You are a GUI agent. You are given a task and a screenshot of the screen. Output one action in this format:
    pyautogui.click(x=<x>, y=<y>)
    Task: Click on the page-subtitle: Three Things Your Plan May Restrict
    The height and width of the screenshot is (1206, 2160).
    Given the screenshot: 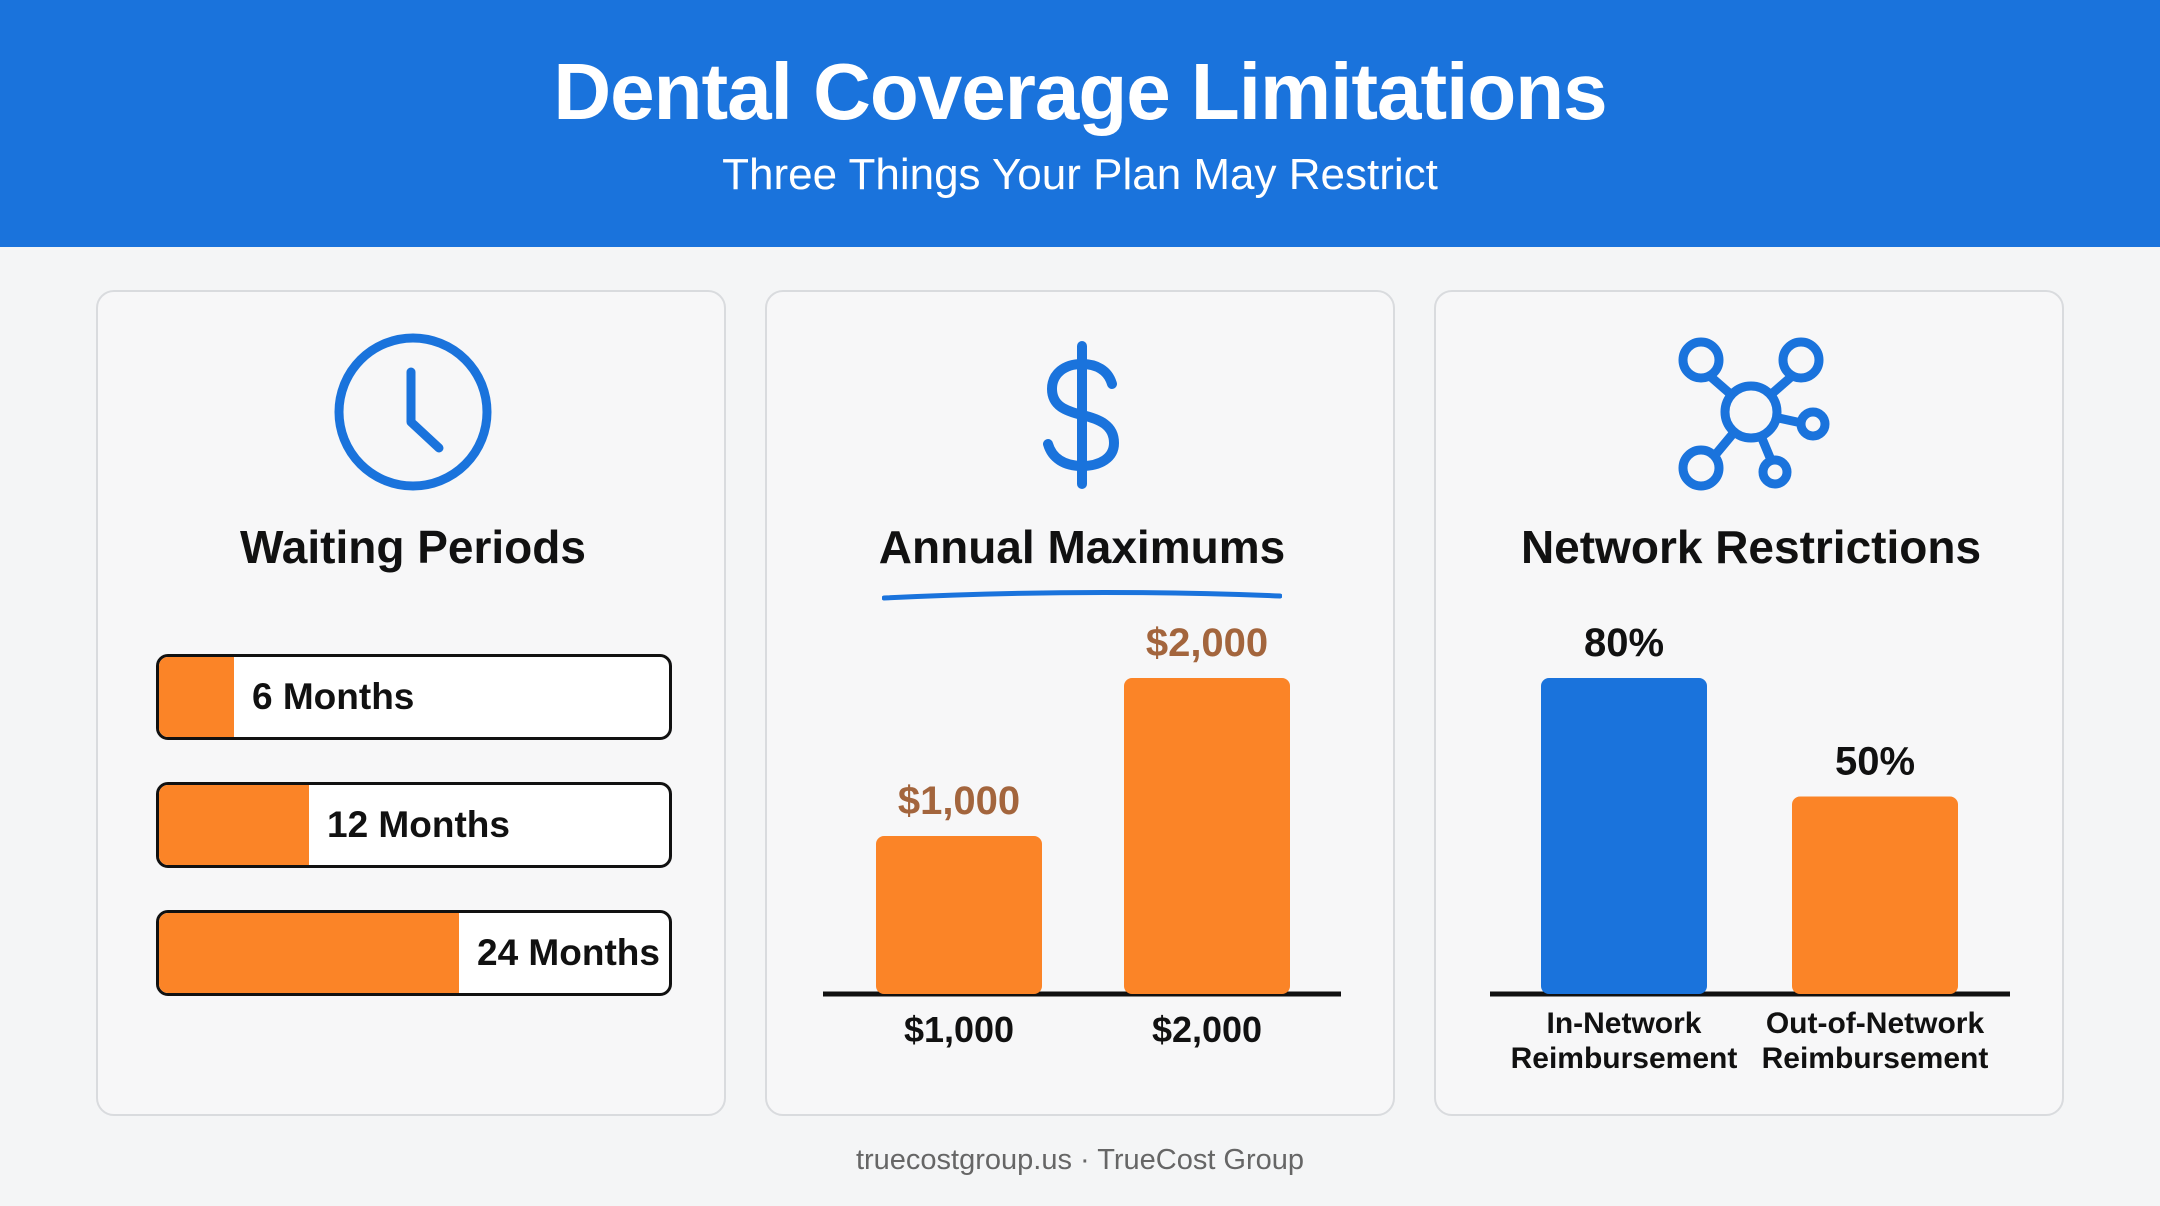 What is the action you would take?
    pyautogui.click(x=1080, y=174)
    